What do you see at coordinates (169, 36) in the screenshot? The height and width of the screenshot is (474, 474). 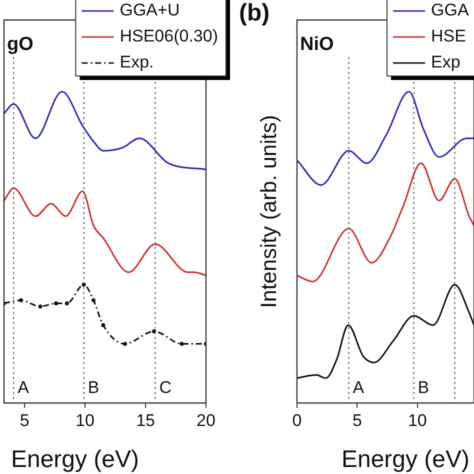 I see `legend-label: HSE06(0.30)` at bounding box center [169, 36].